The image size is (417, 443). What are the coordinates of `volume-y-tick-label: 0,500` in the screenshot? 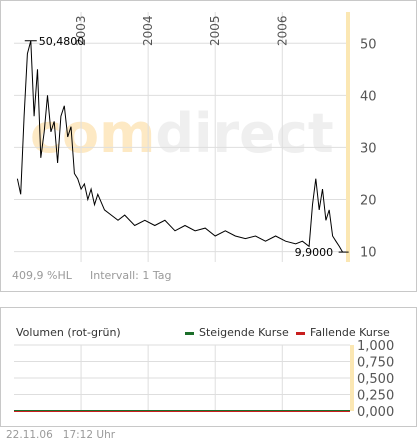 It's located at (375, 379).